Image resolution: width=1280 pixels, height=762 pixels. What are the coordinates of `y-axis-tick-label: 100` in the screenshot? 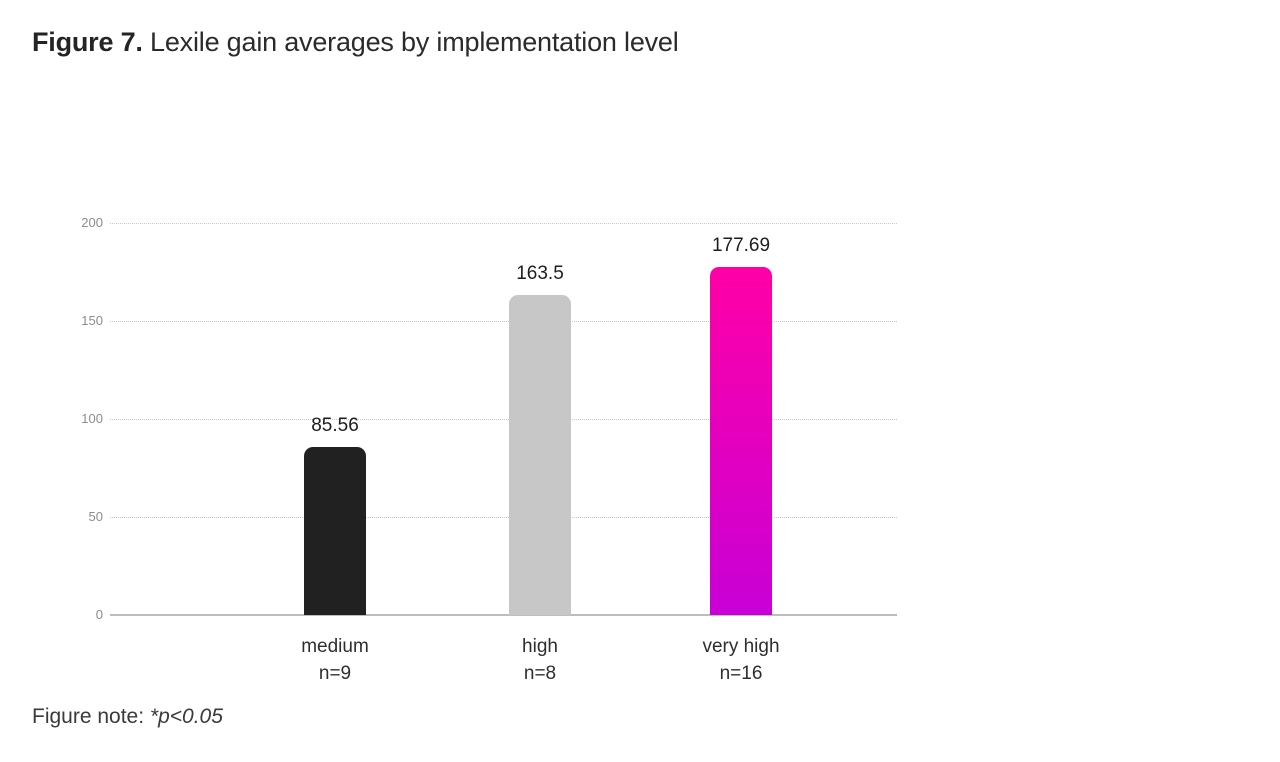 It's located at (92, 418).